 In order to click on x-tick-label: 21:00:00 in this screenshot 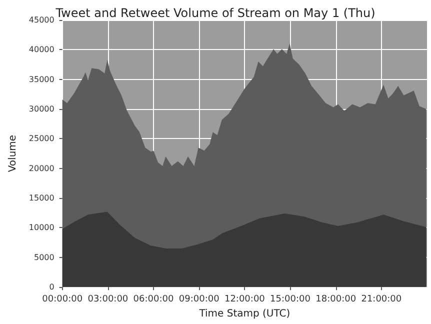, I will do `click(381, 299)`.